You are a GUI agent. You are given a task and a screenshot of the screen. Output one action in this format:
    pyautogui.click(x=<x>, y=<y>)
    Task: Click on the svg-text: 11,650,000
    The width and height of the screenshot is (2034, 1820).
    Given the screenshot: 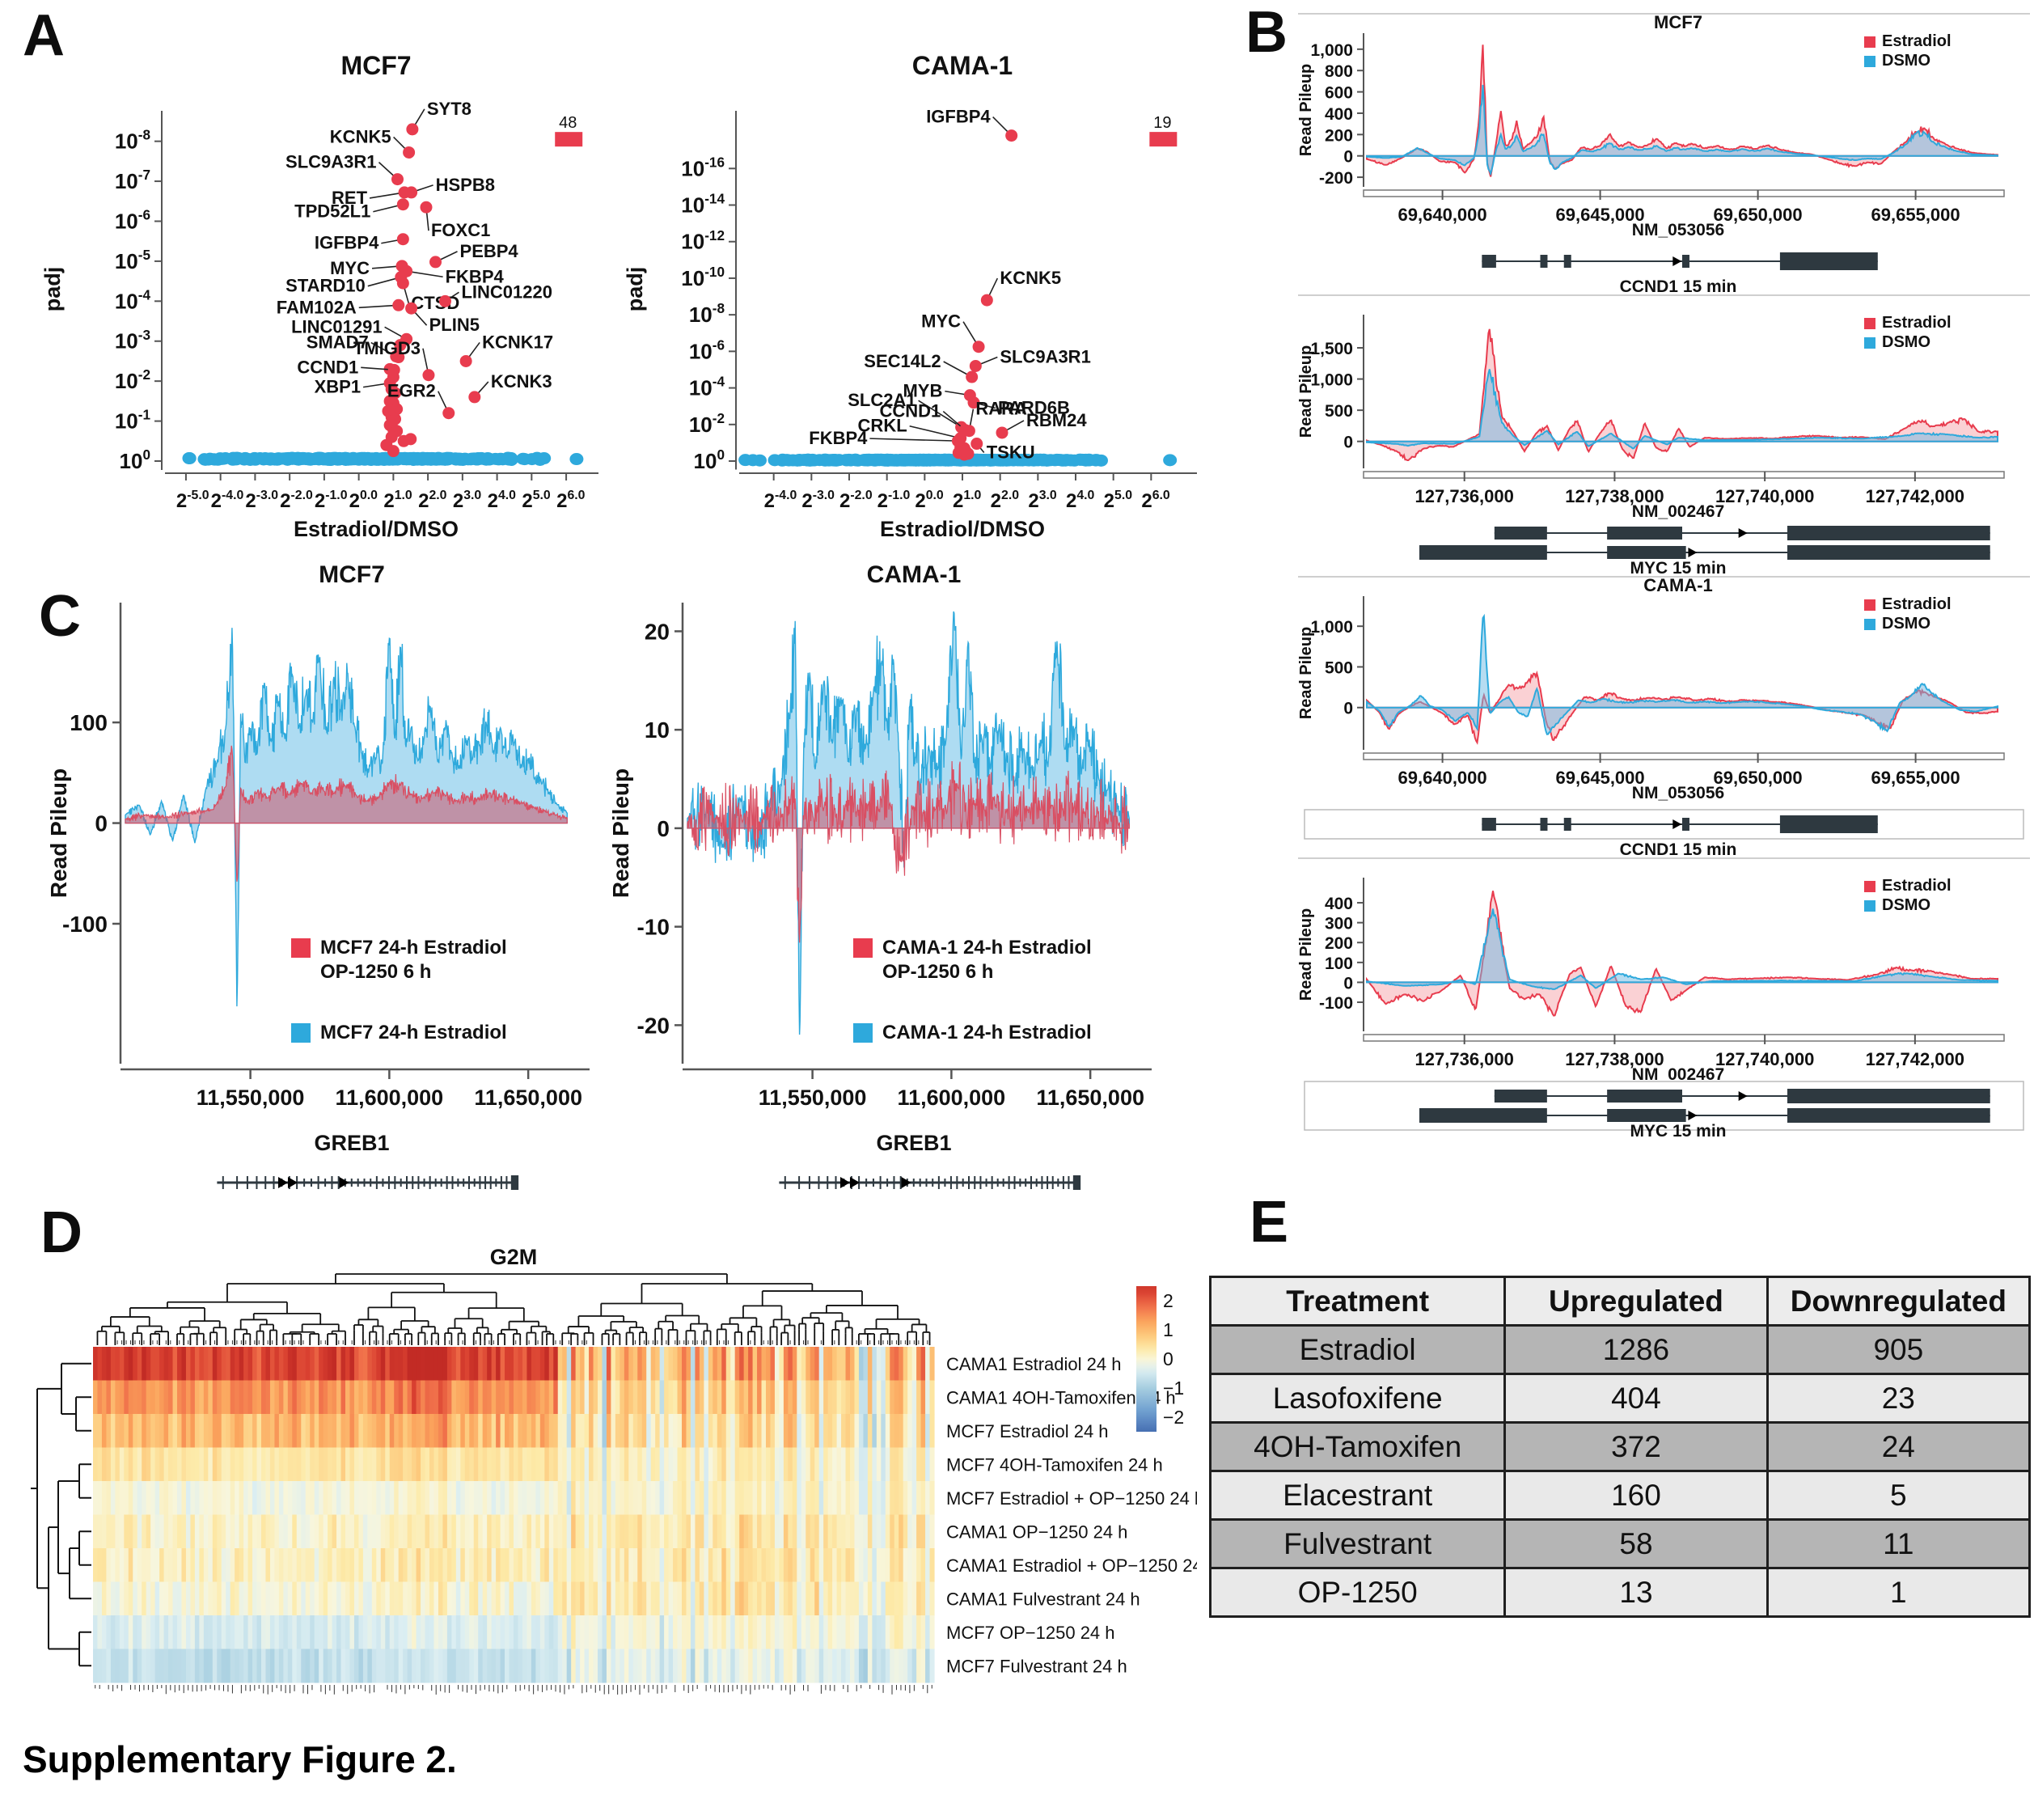 What is the action you would take?
    pyautogui.click(x=1090, y=1098)
    